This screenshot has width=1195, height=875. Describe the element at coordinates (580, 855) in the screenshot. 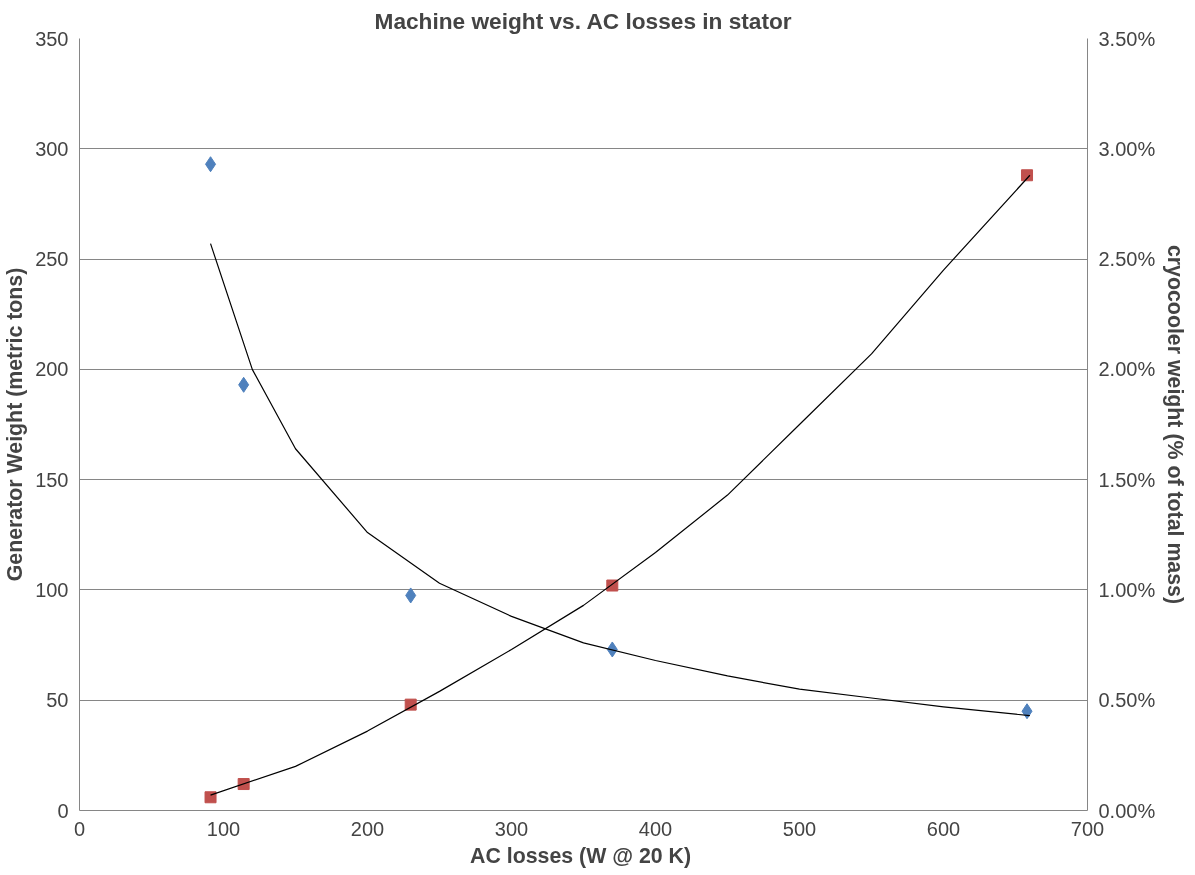

I see `x-axis-title: AC losses (W @ 20 K)` at that location.